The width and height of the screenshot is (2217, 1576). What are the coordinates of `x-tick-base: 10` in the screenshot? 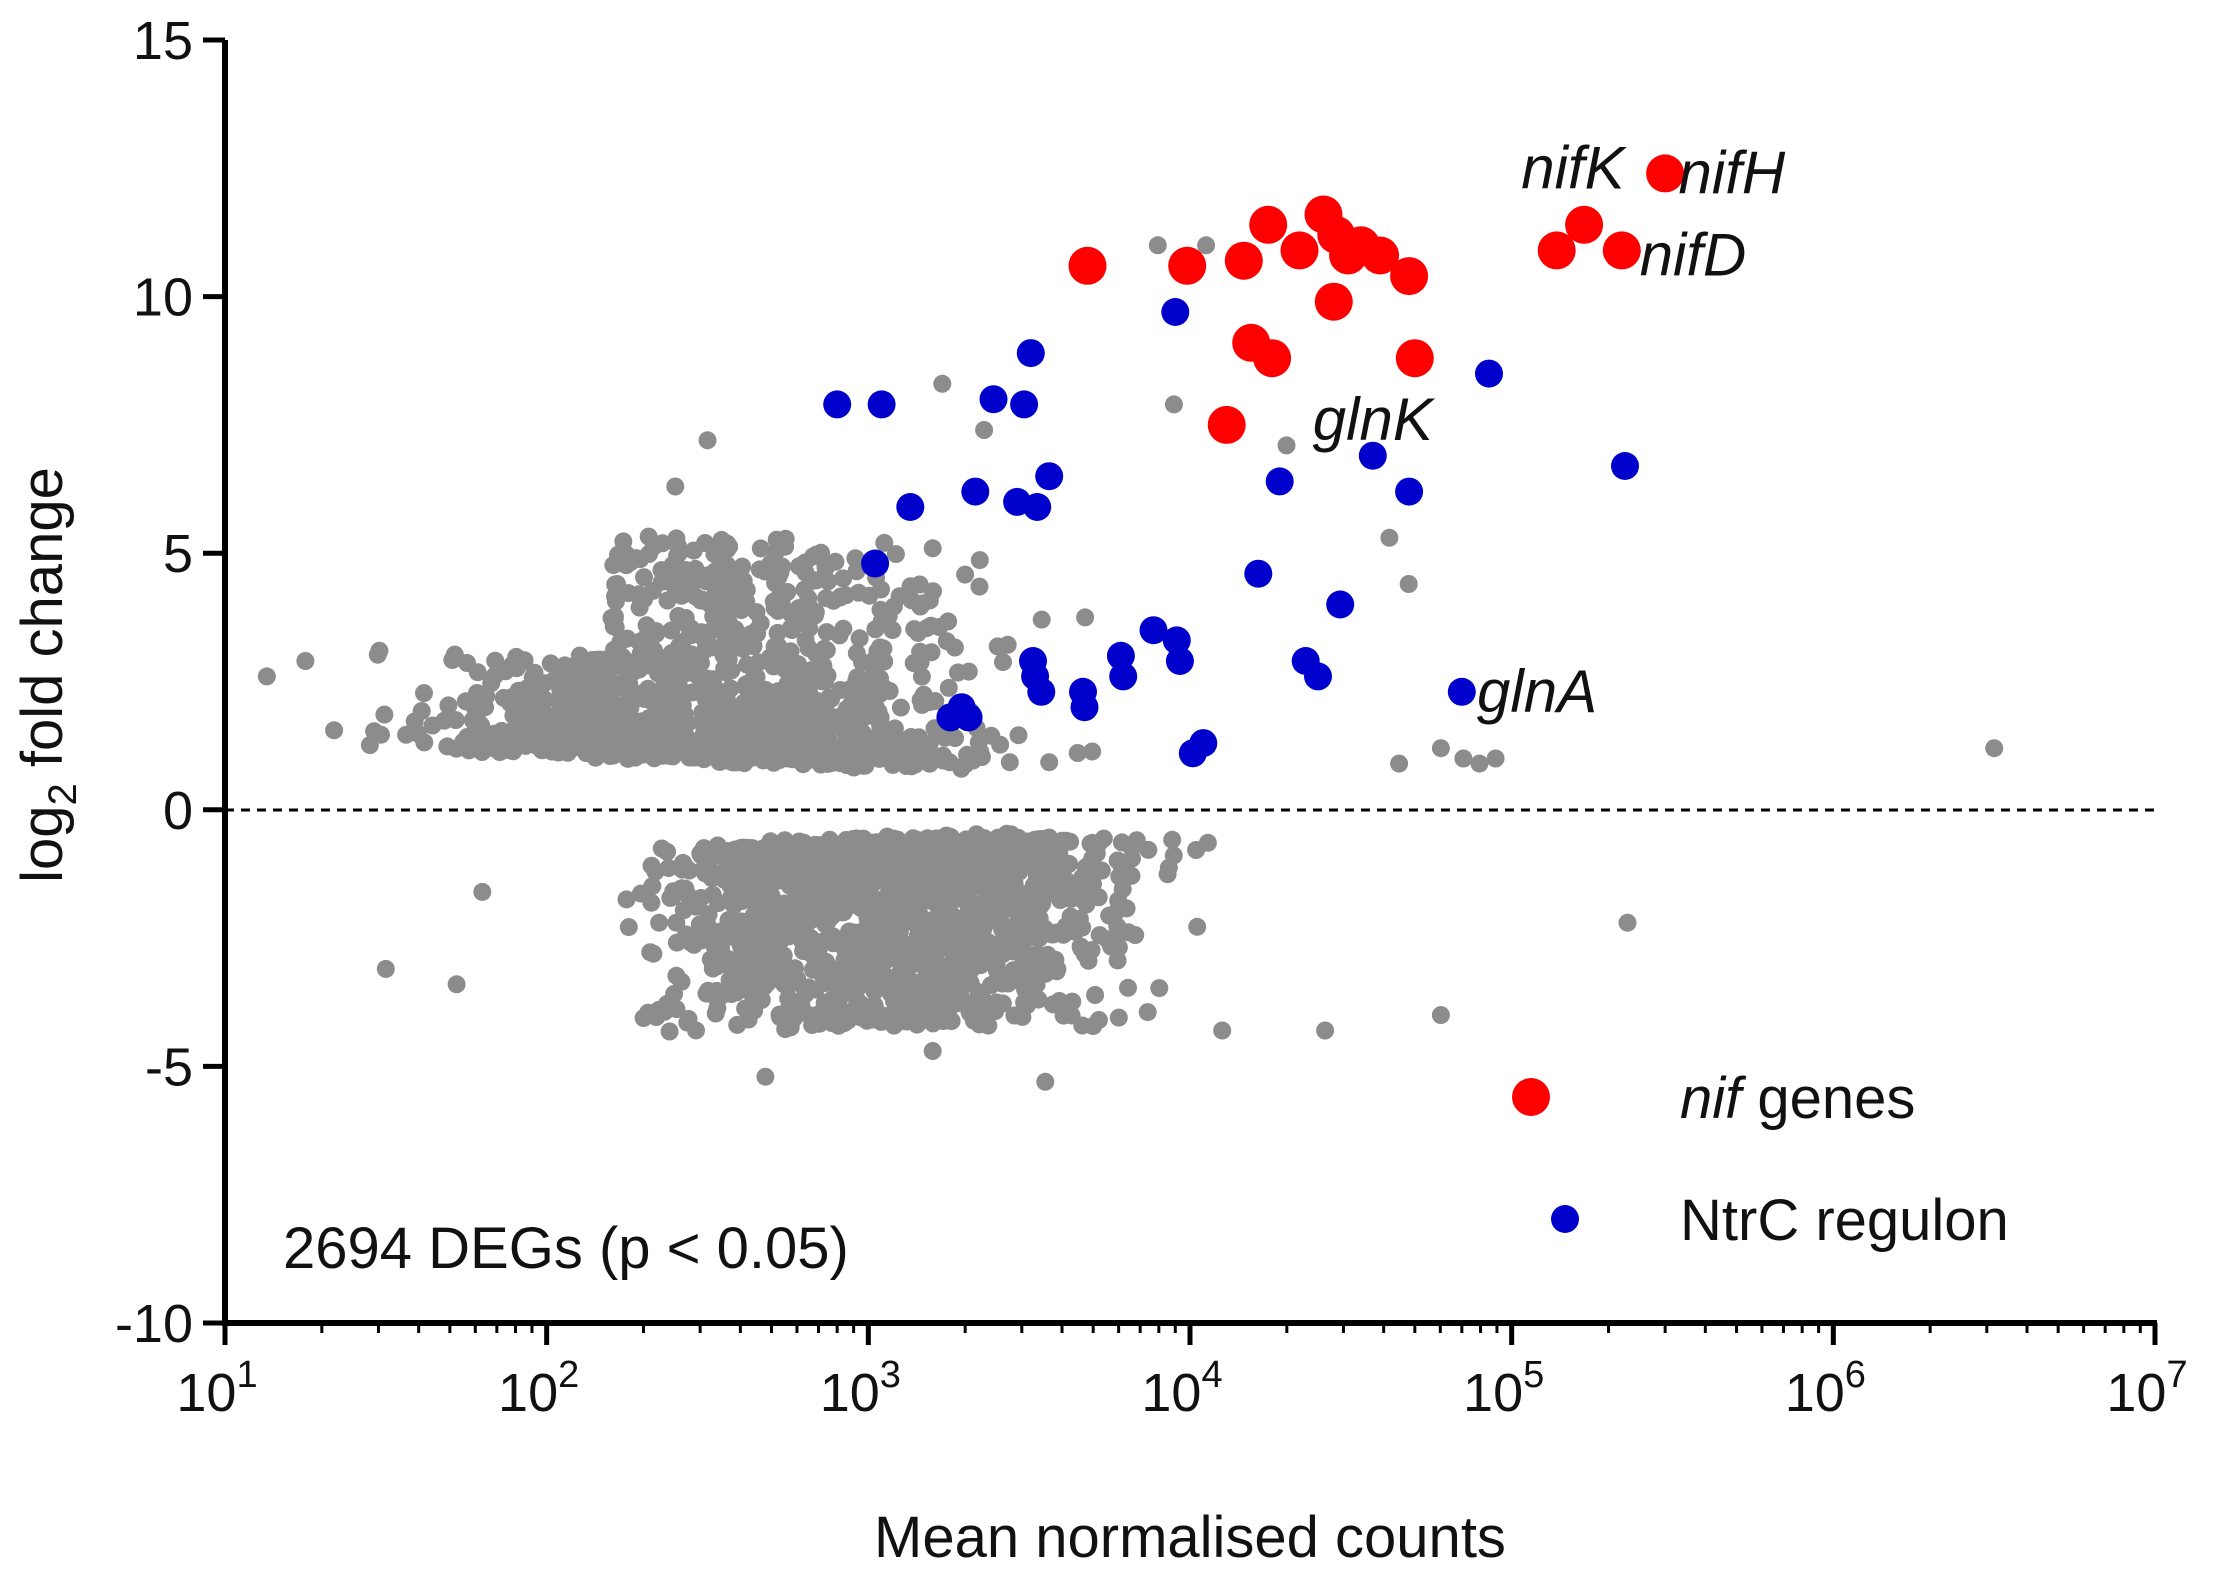 It's located at (206, 1393).